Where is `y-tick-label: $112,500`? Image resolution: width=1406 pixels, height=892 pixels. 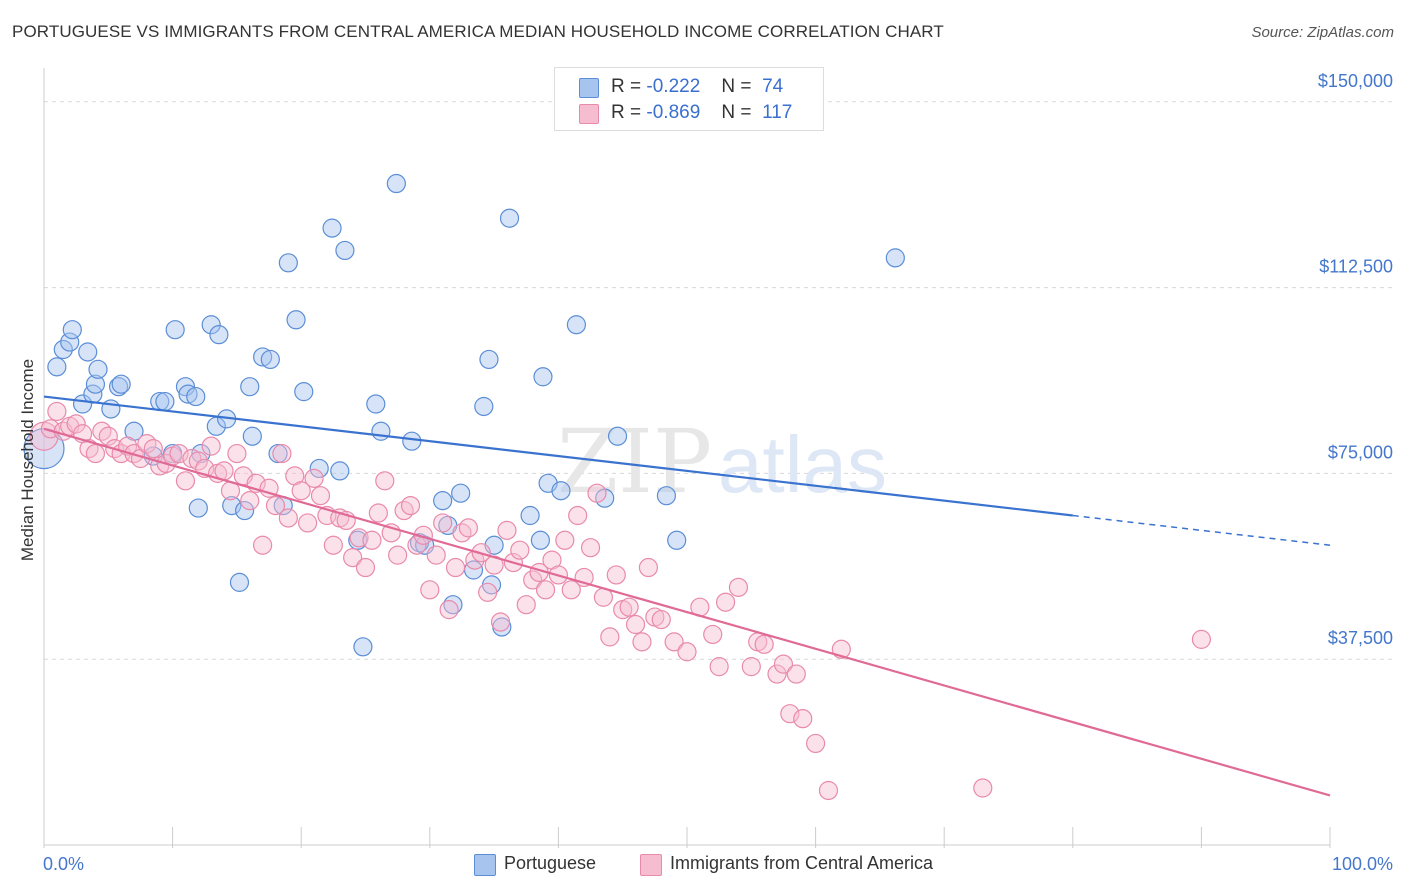 y-tick-label: $112,500 is located at coordinates (1356, 267).